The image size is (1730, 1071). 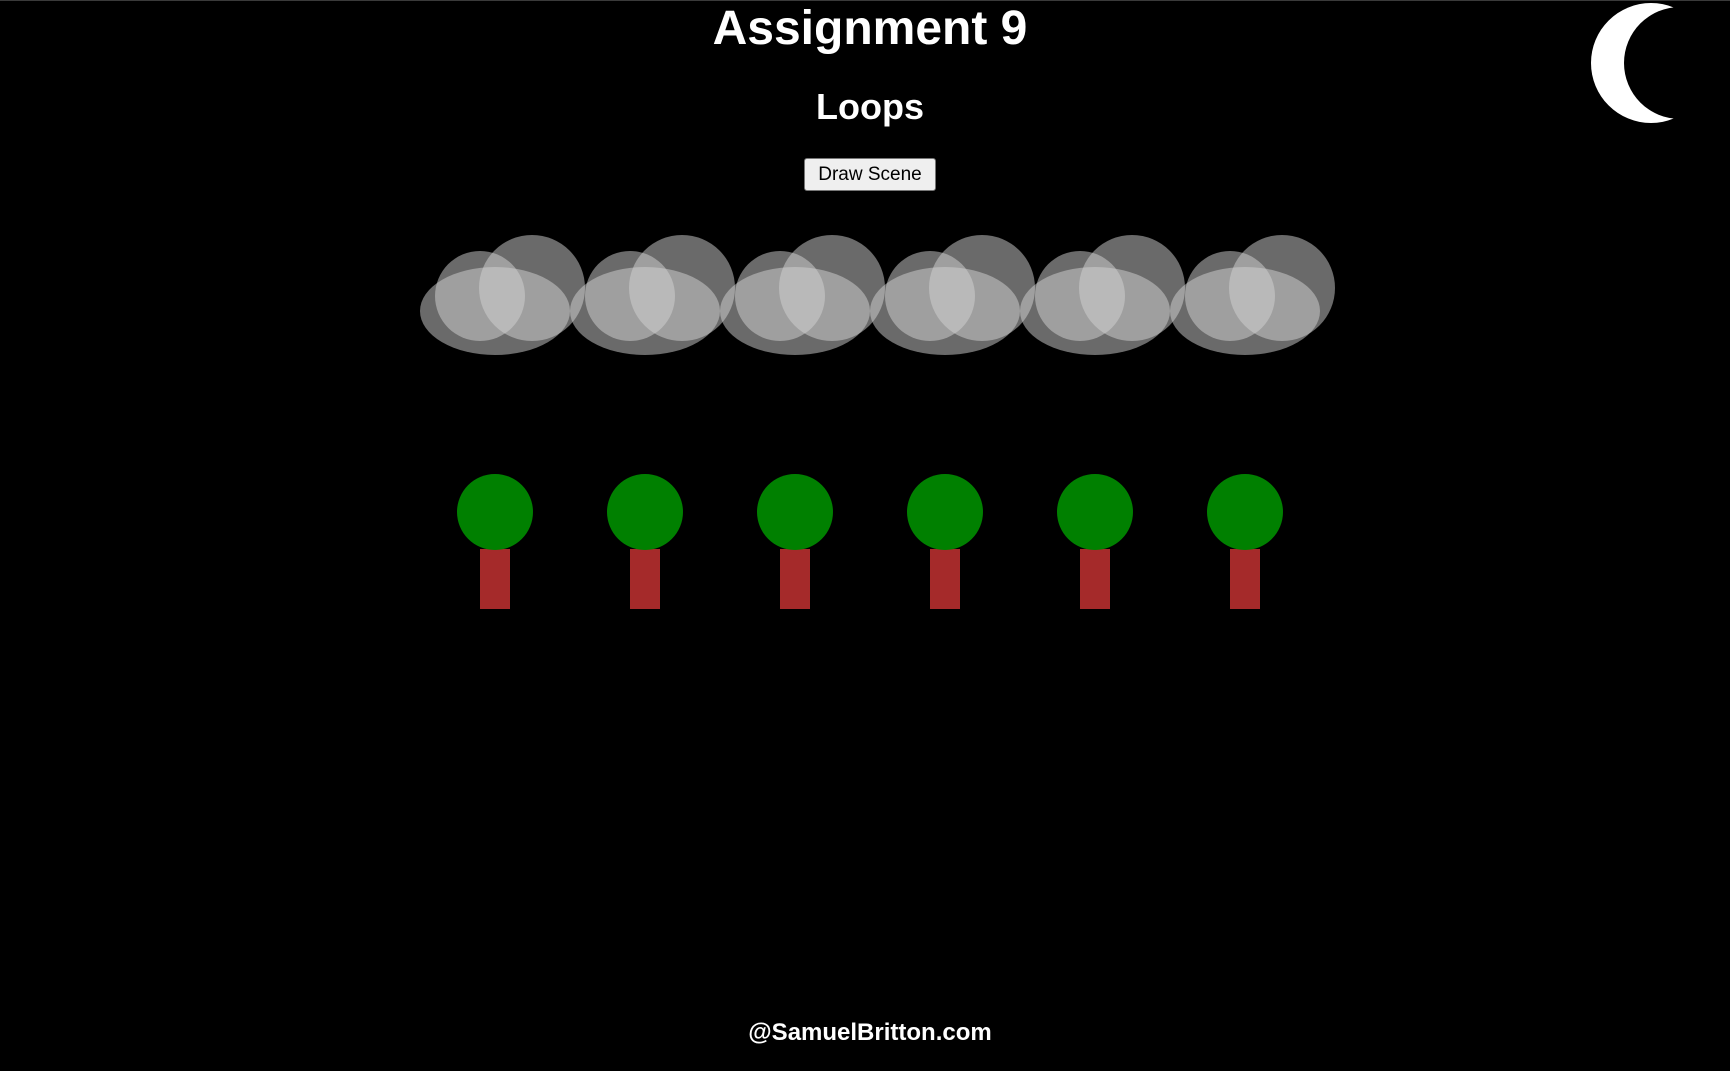 What do you see at coordinates (870, 541) in the screenshot?
I see `trees-group` at bounding box center [870, 541].